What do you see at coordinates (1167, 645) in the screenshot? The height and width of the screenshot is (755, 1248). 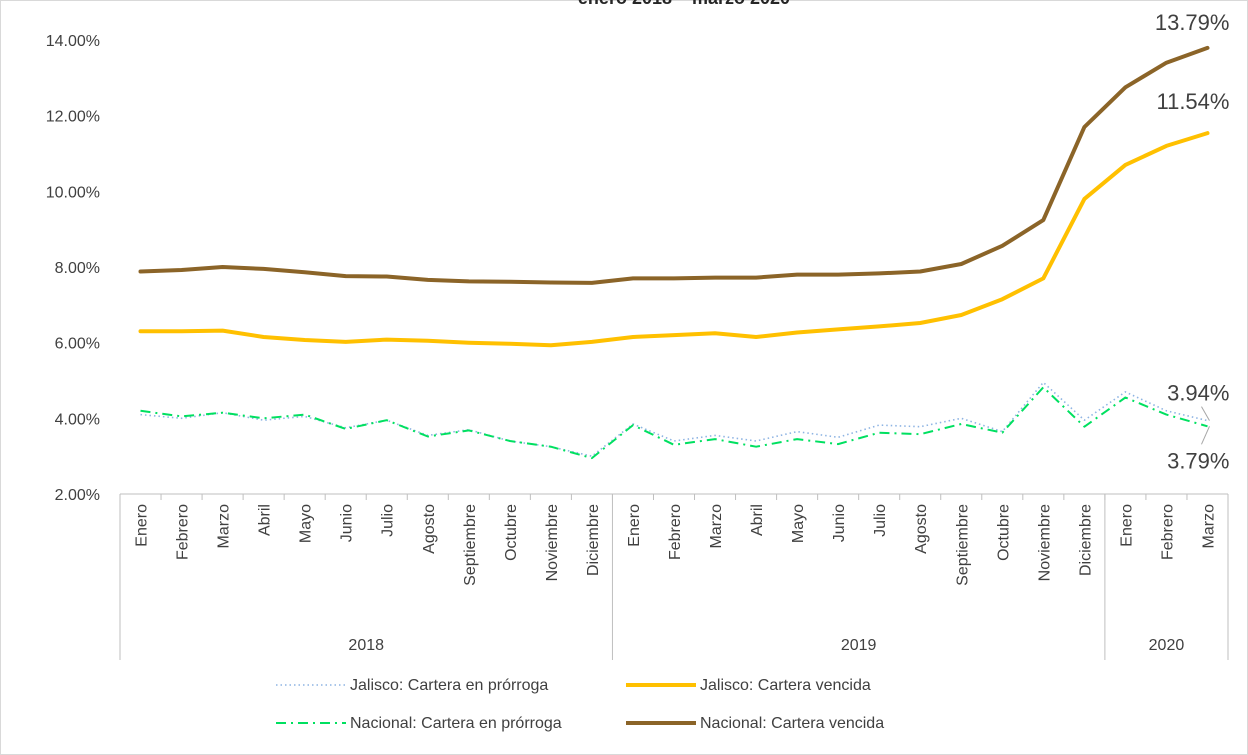 I see `year-label: 2020` at bounding box center [1167, 645].